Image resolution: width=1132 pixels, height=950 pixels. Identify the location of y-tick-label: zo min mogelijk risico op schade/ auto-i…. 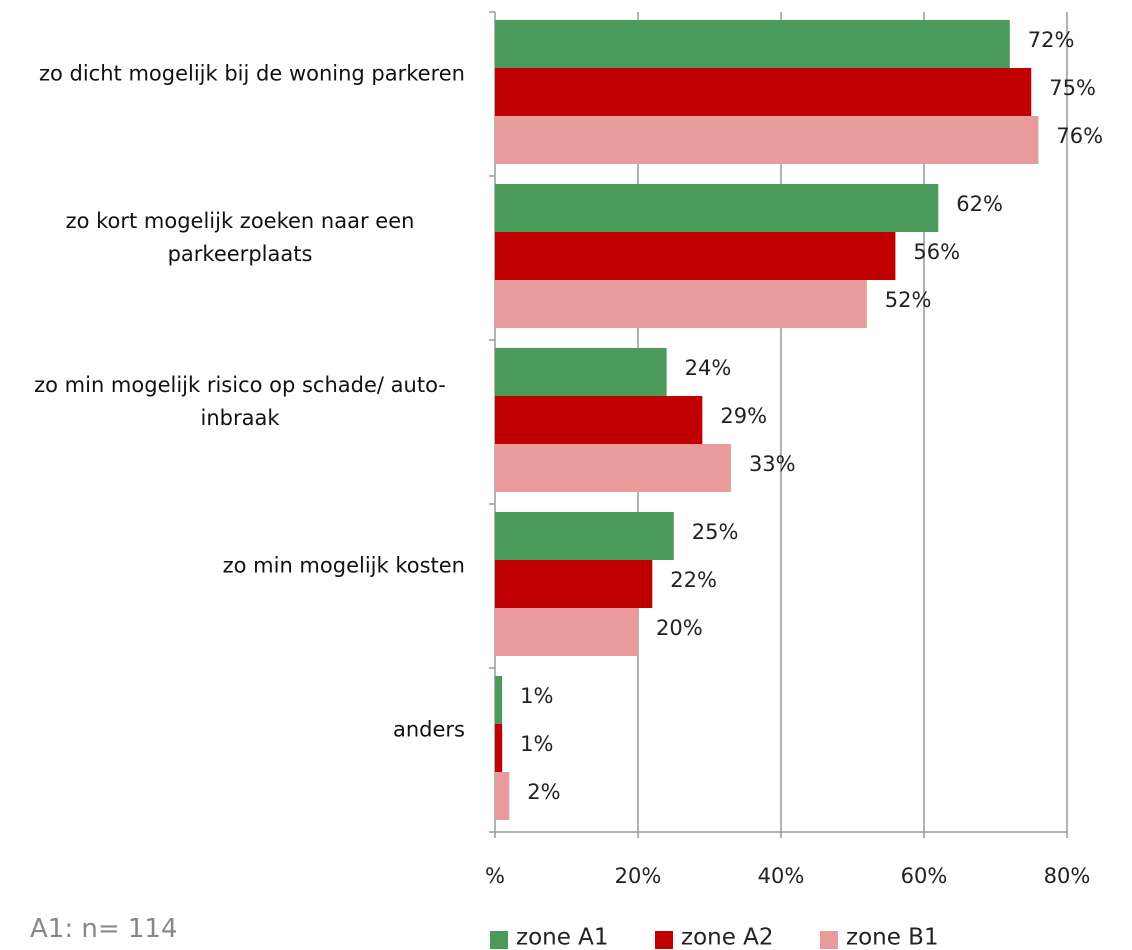
(240, 401).